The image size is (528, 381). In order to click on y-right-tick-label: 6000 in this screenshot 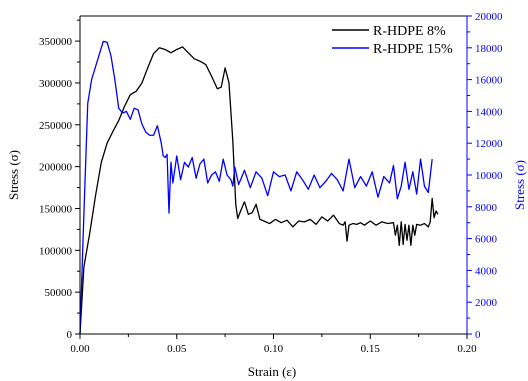, I will do `click(486, 240)`.